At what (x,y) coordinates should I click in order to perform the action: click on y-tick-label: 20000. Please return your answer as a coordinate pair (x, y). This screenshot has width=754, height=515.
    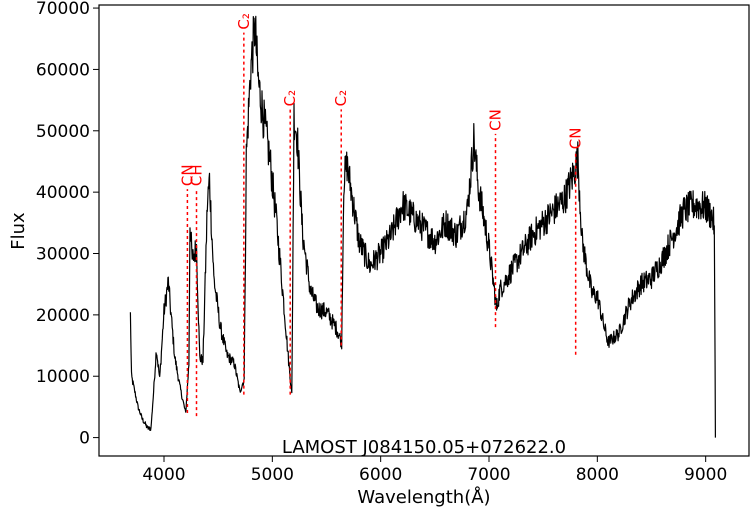
    Looking at the image, I should click on (63, 316).